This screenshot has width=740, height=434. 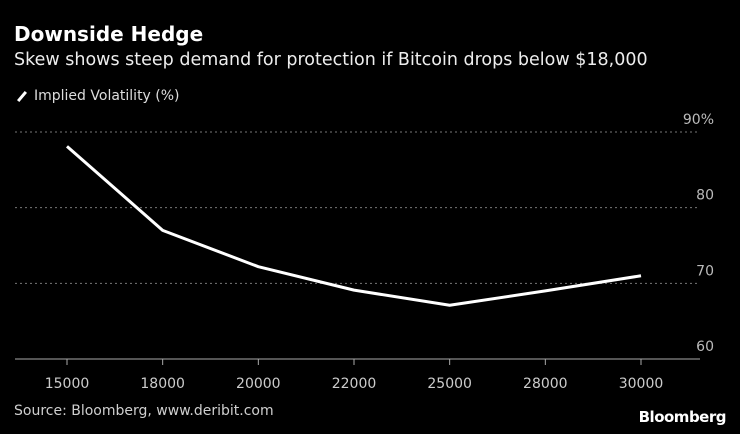 What do you see at coordinates (449, 384) in the screenshot?
I see `x-tick-label: 25000` at bounding box center [449, 384].